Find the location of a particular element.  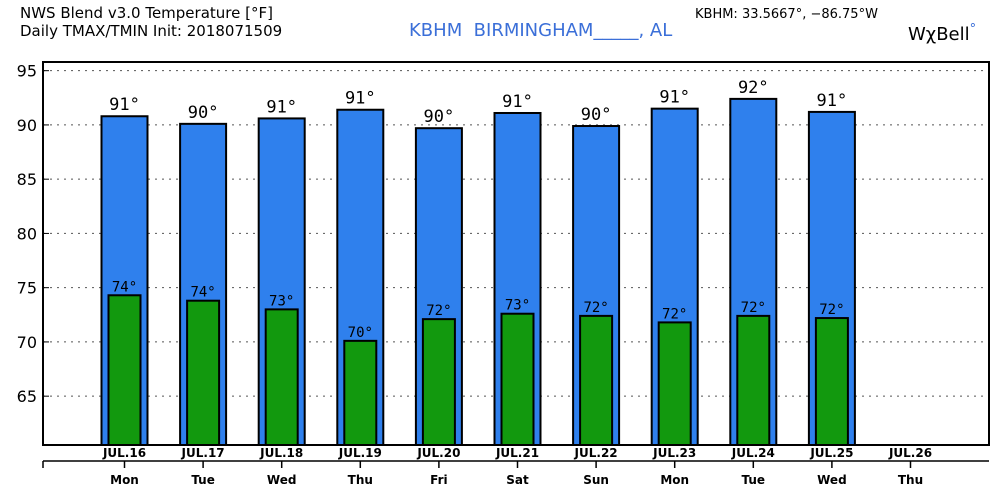

x-weekday-label: Fri is located at coordinates (438, 480).